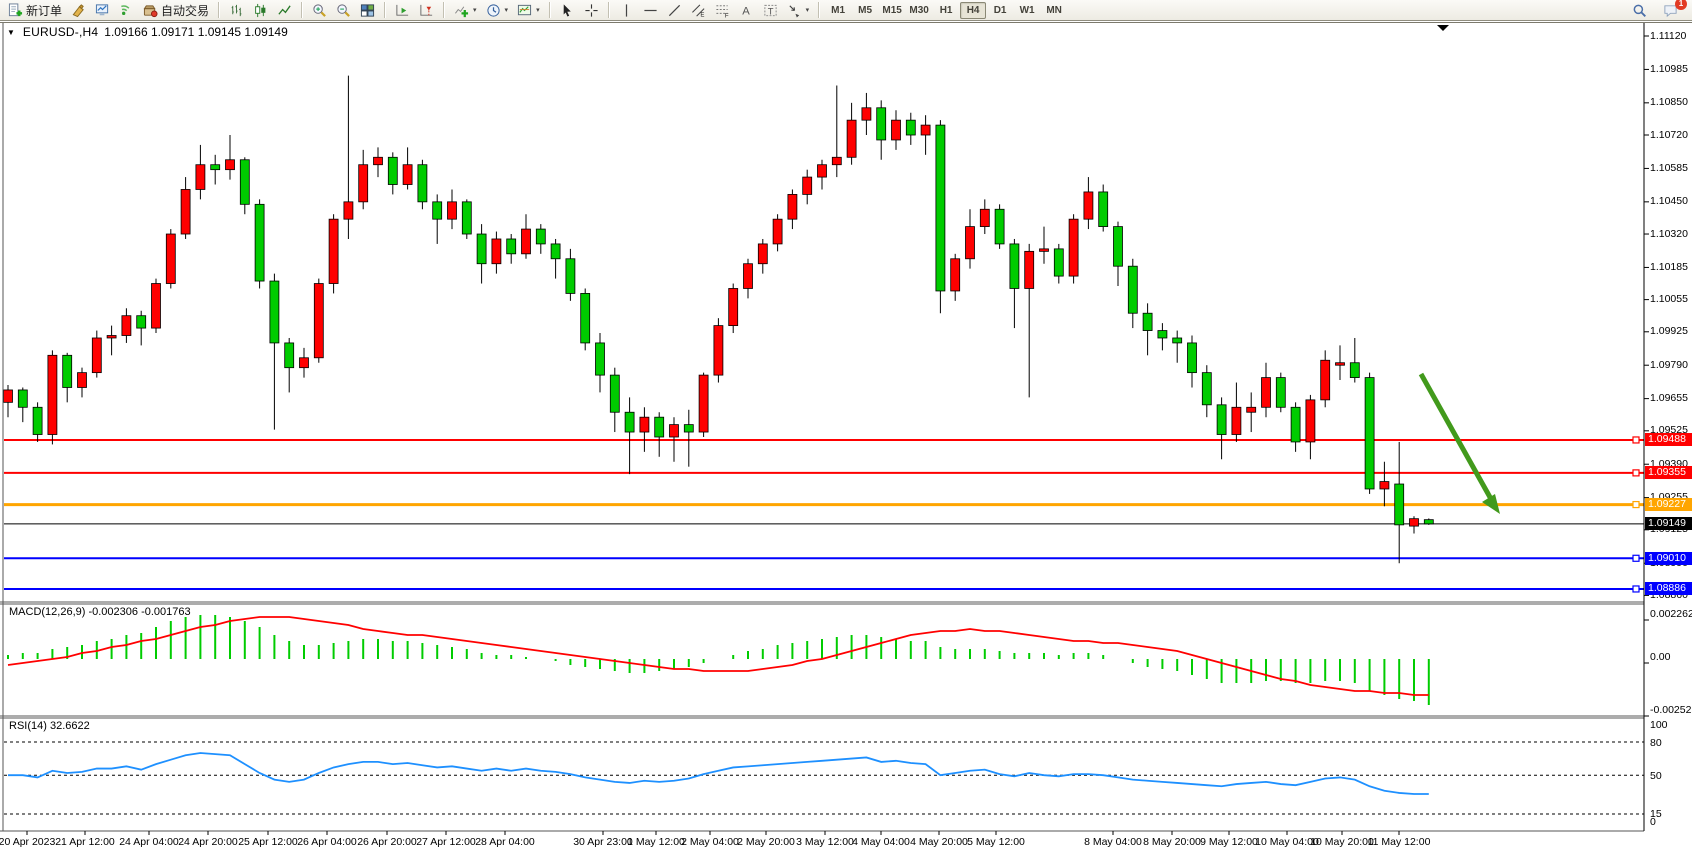 The image size is (1692, 854). What do you see at coordinates (1027, 10) in the screenshot?
I see `timeframe-button-W1: W1` at bounding box center [1027, 10].